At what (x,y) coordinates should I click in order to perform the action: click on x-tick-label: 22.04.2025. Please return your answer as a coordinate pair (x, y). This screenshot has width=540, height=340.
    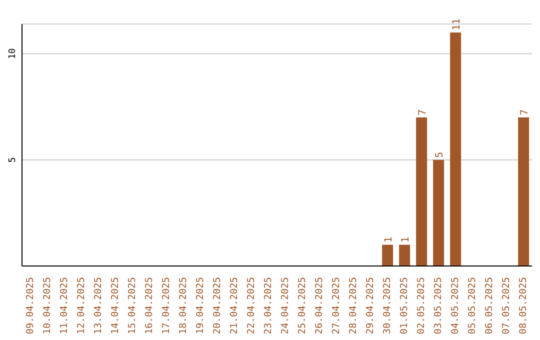
    Looking at the image, I should click on (251, 305).